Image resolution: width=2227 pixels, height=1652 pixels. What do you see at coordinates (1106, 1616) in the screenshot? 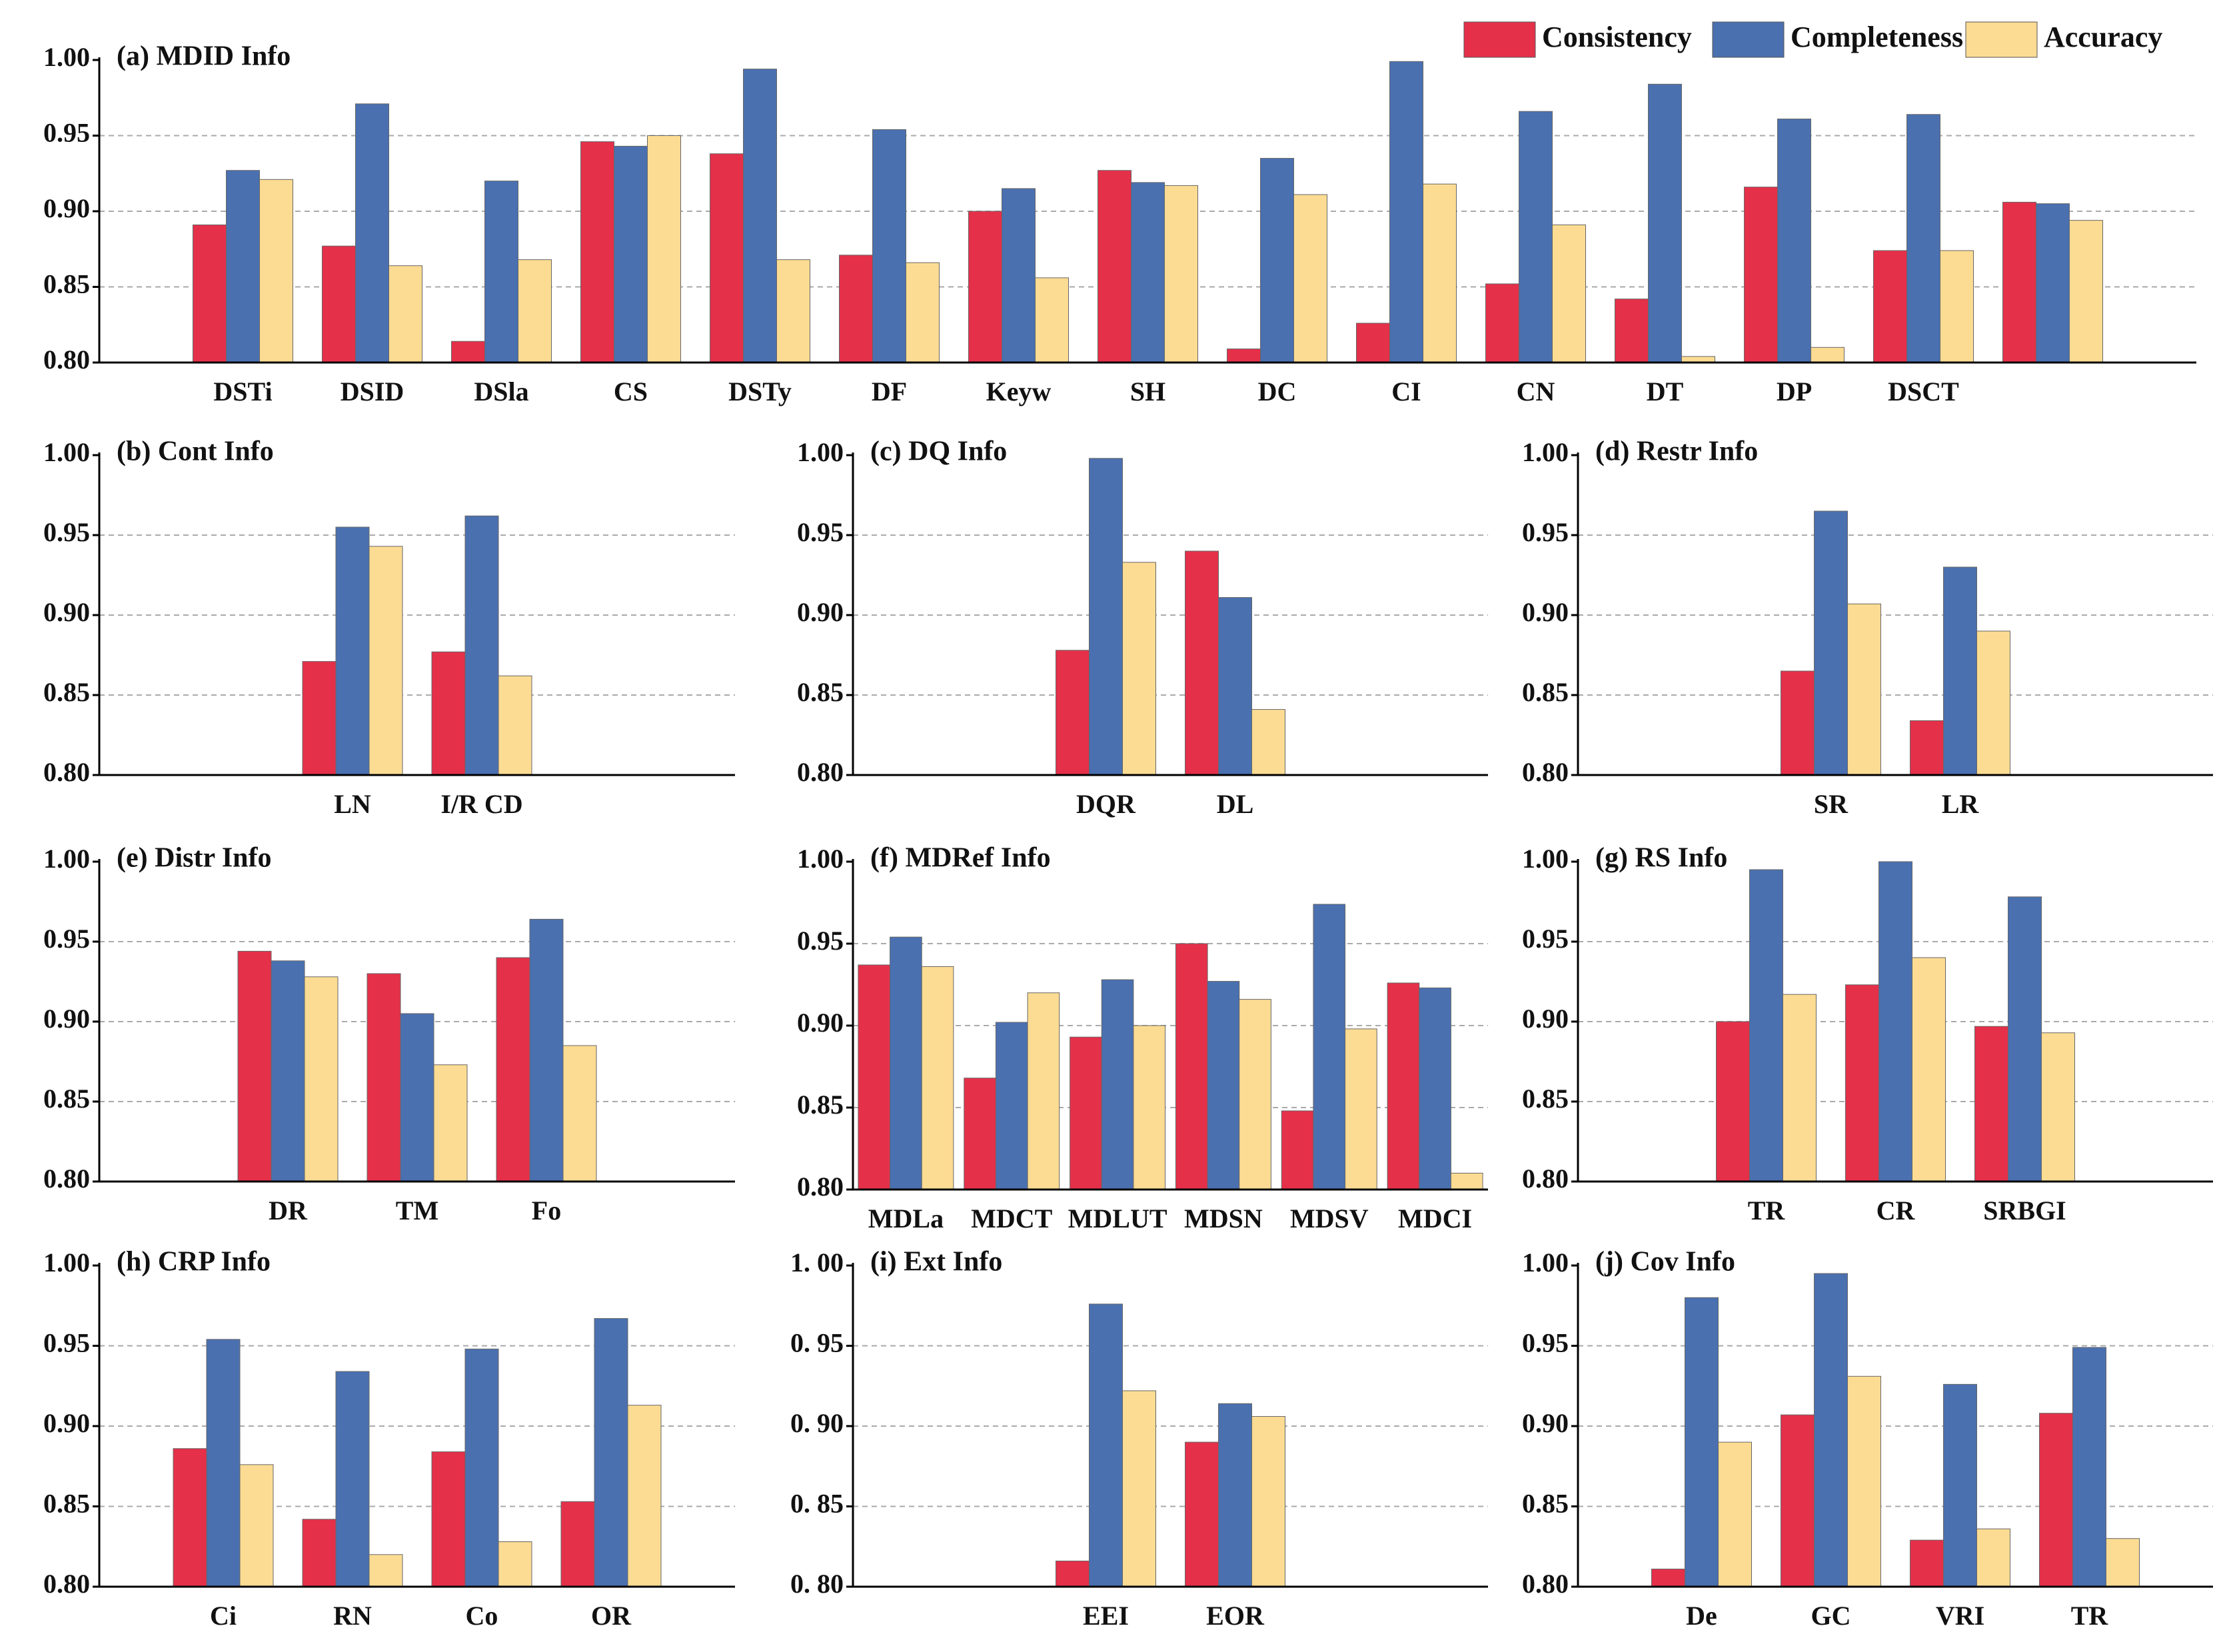
I see `x-tick-label: EEI` at bounding box center [1106, 1616].